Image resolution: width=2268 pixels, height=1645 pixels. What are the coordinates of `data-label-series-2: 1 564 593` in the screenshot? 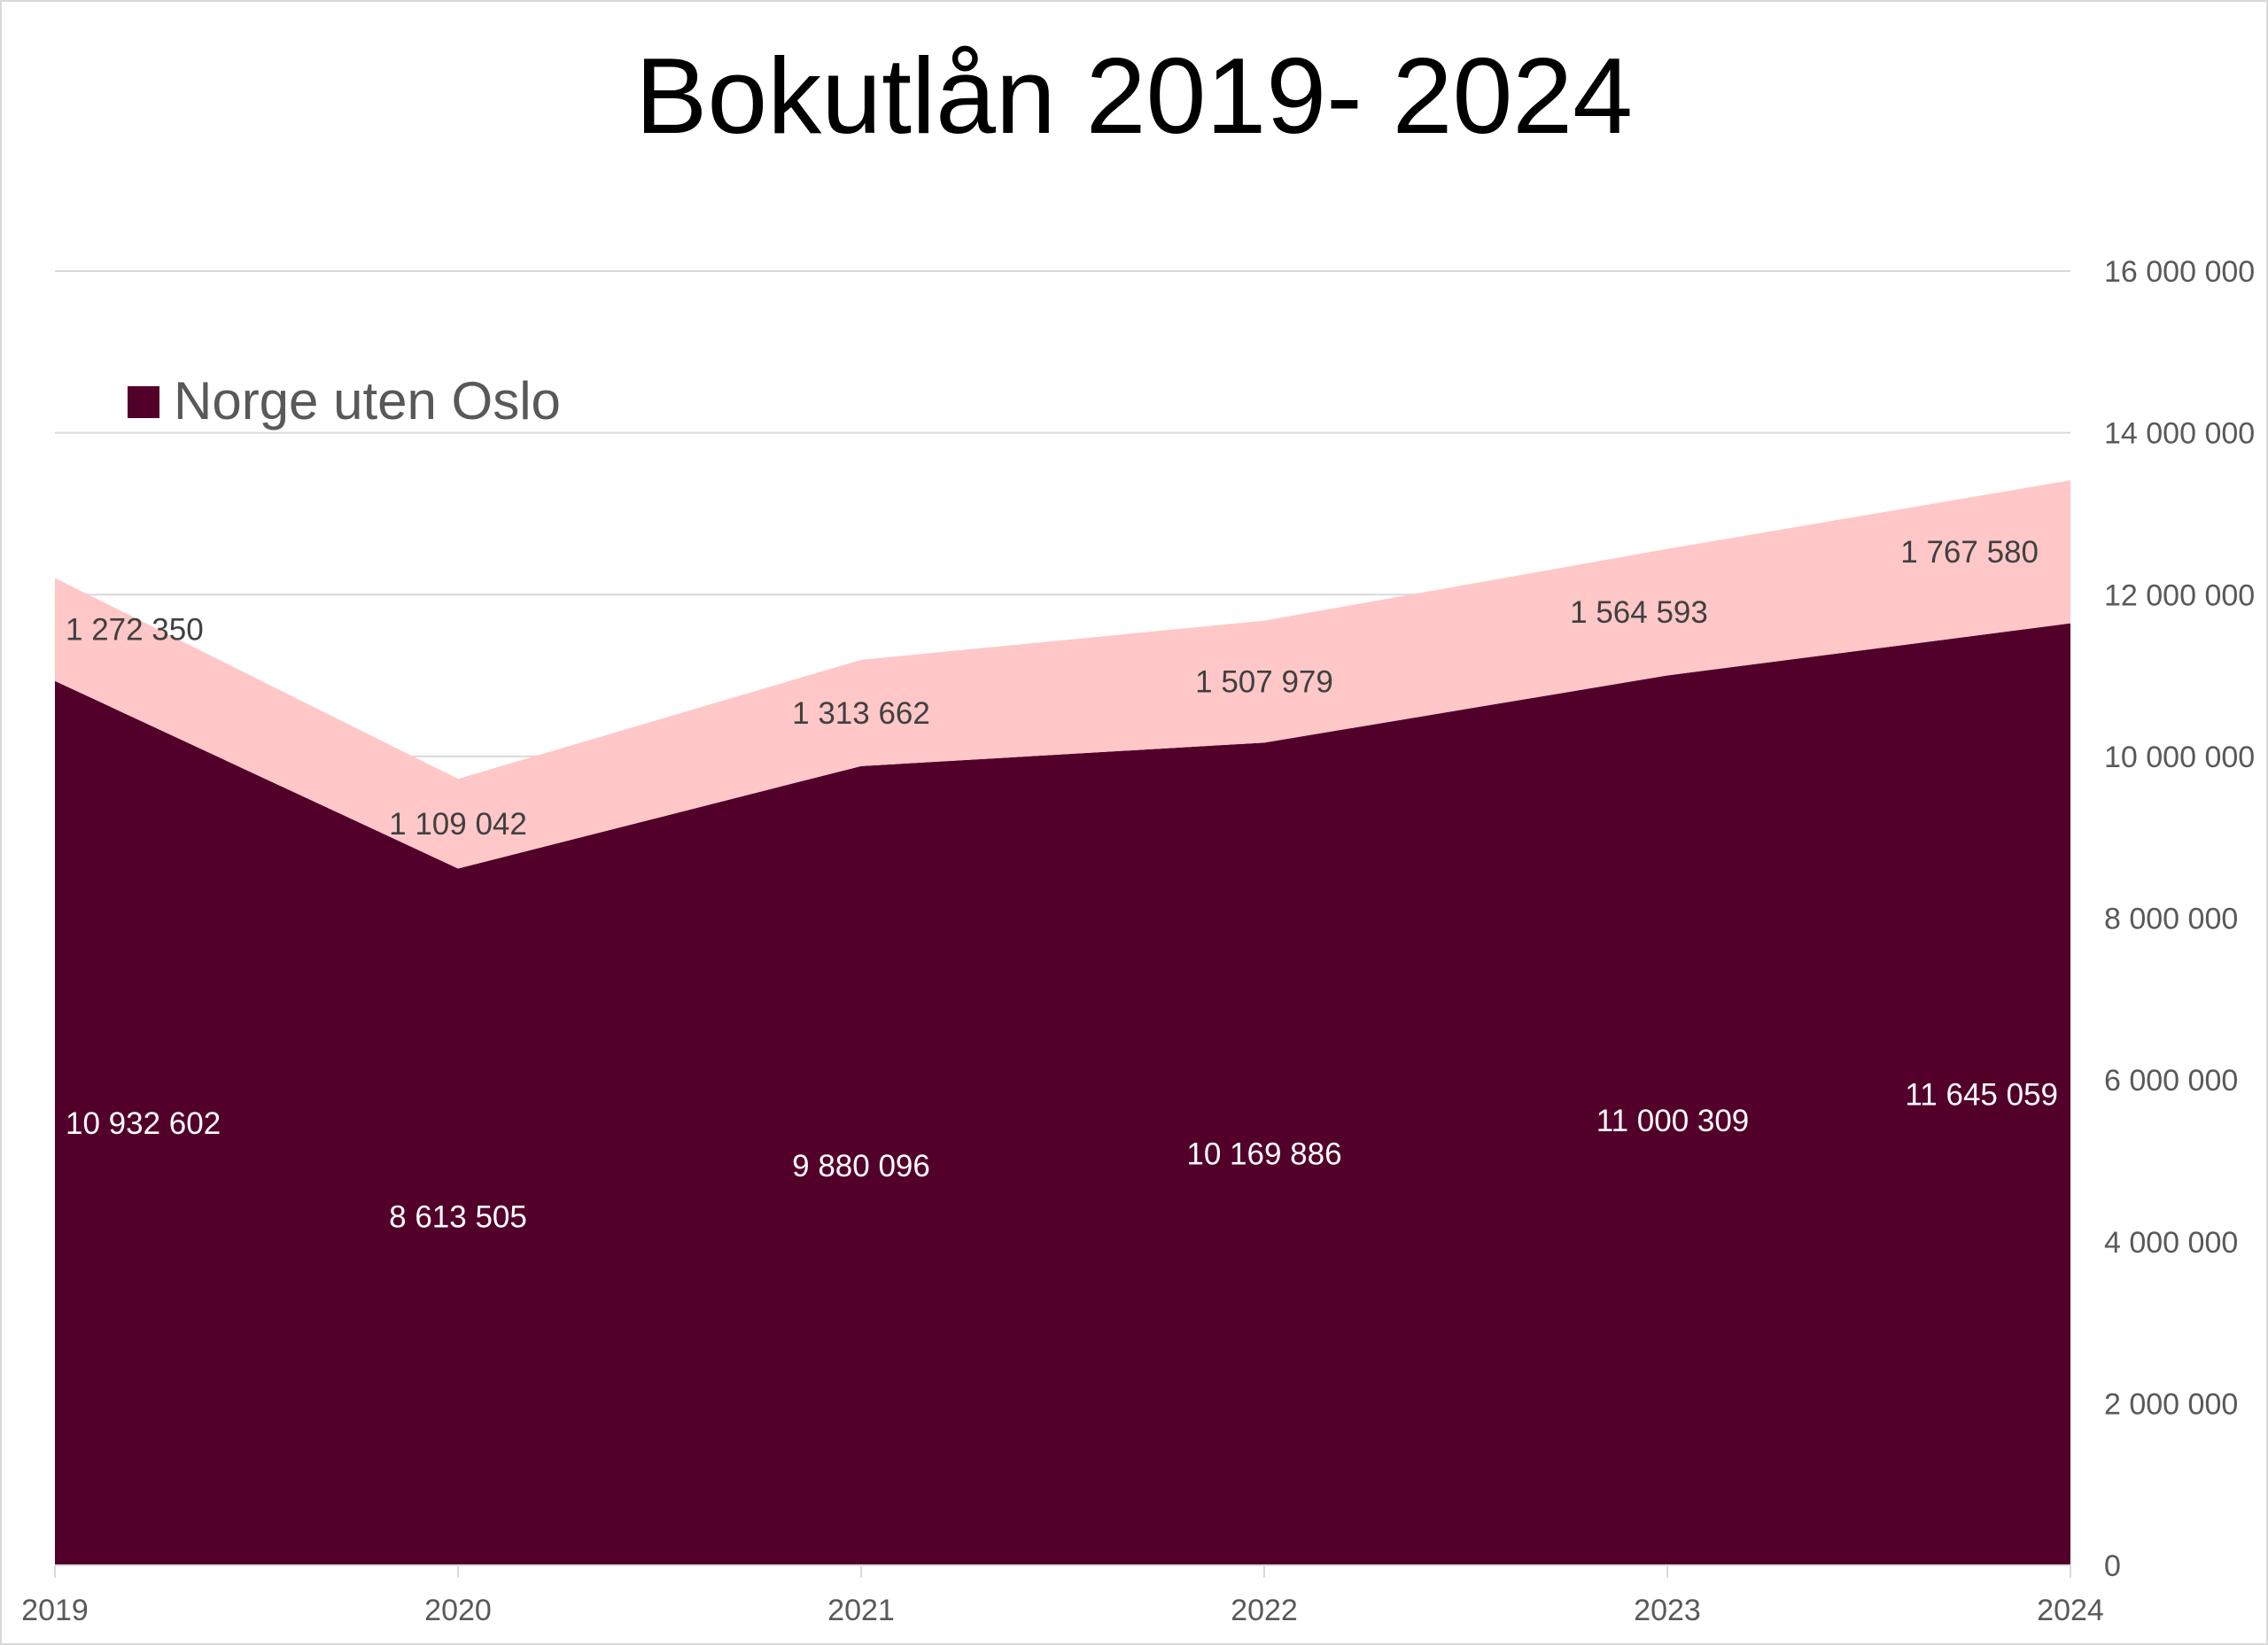 It's located at (1639, 612).